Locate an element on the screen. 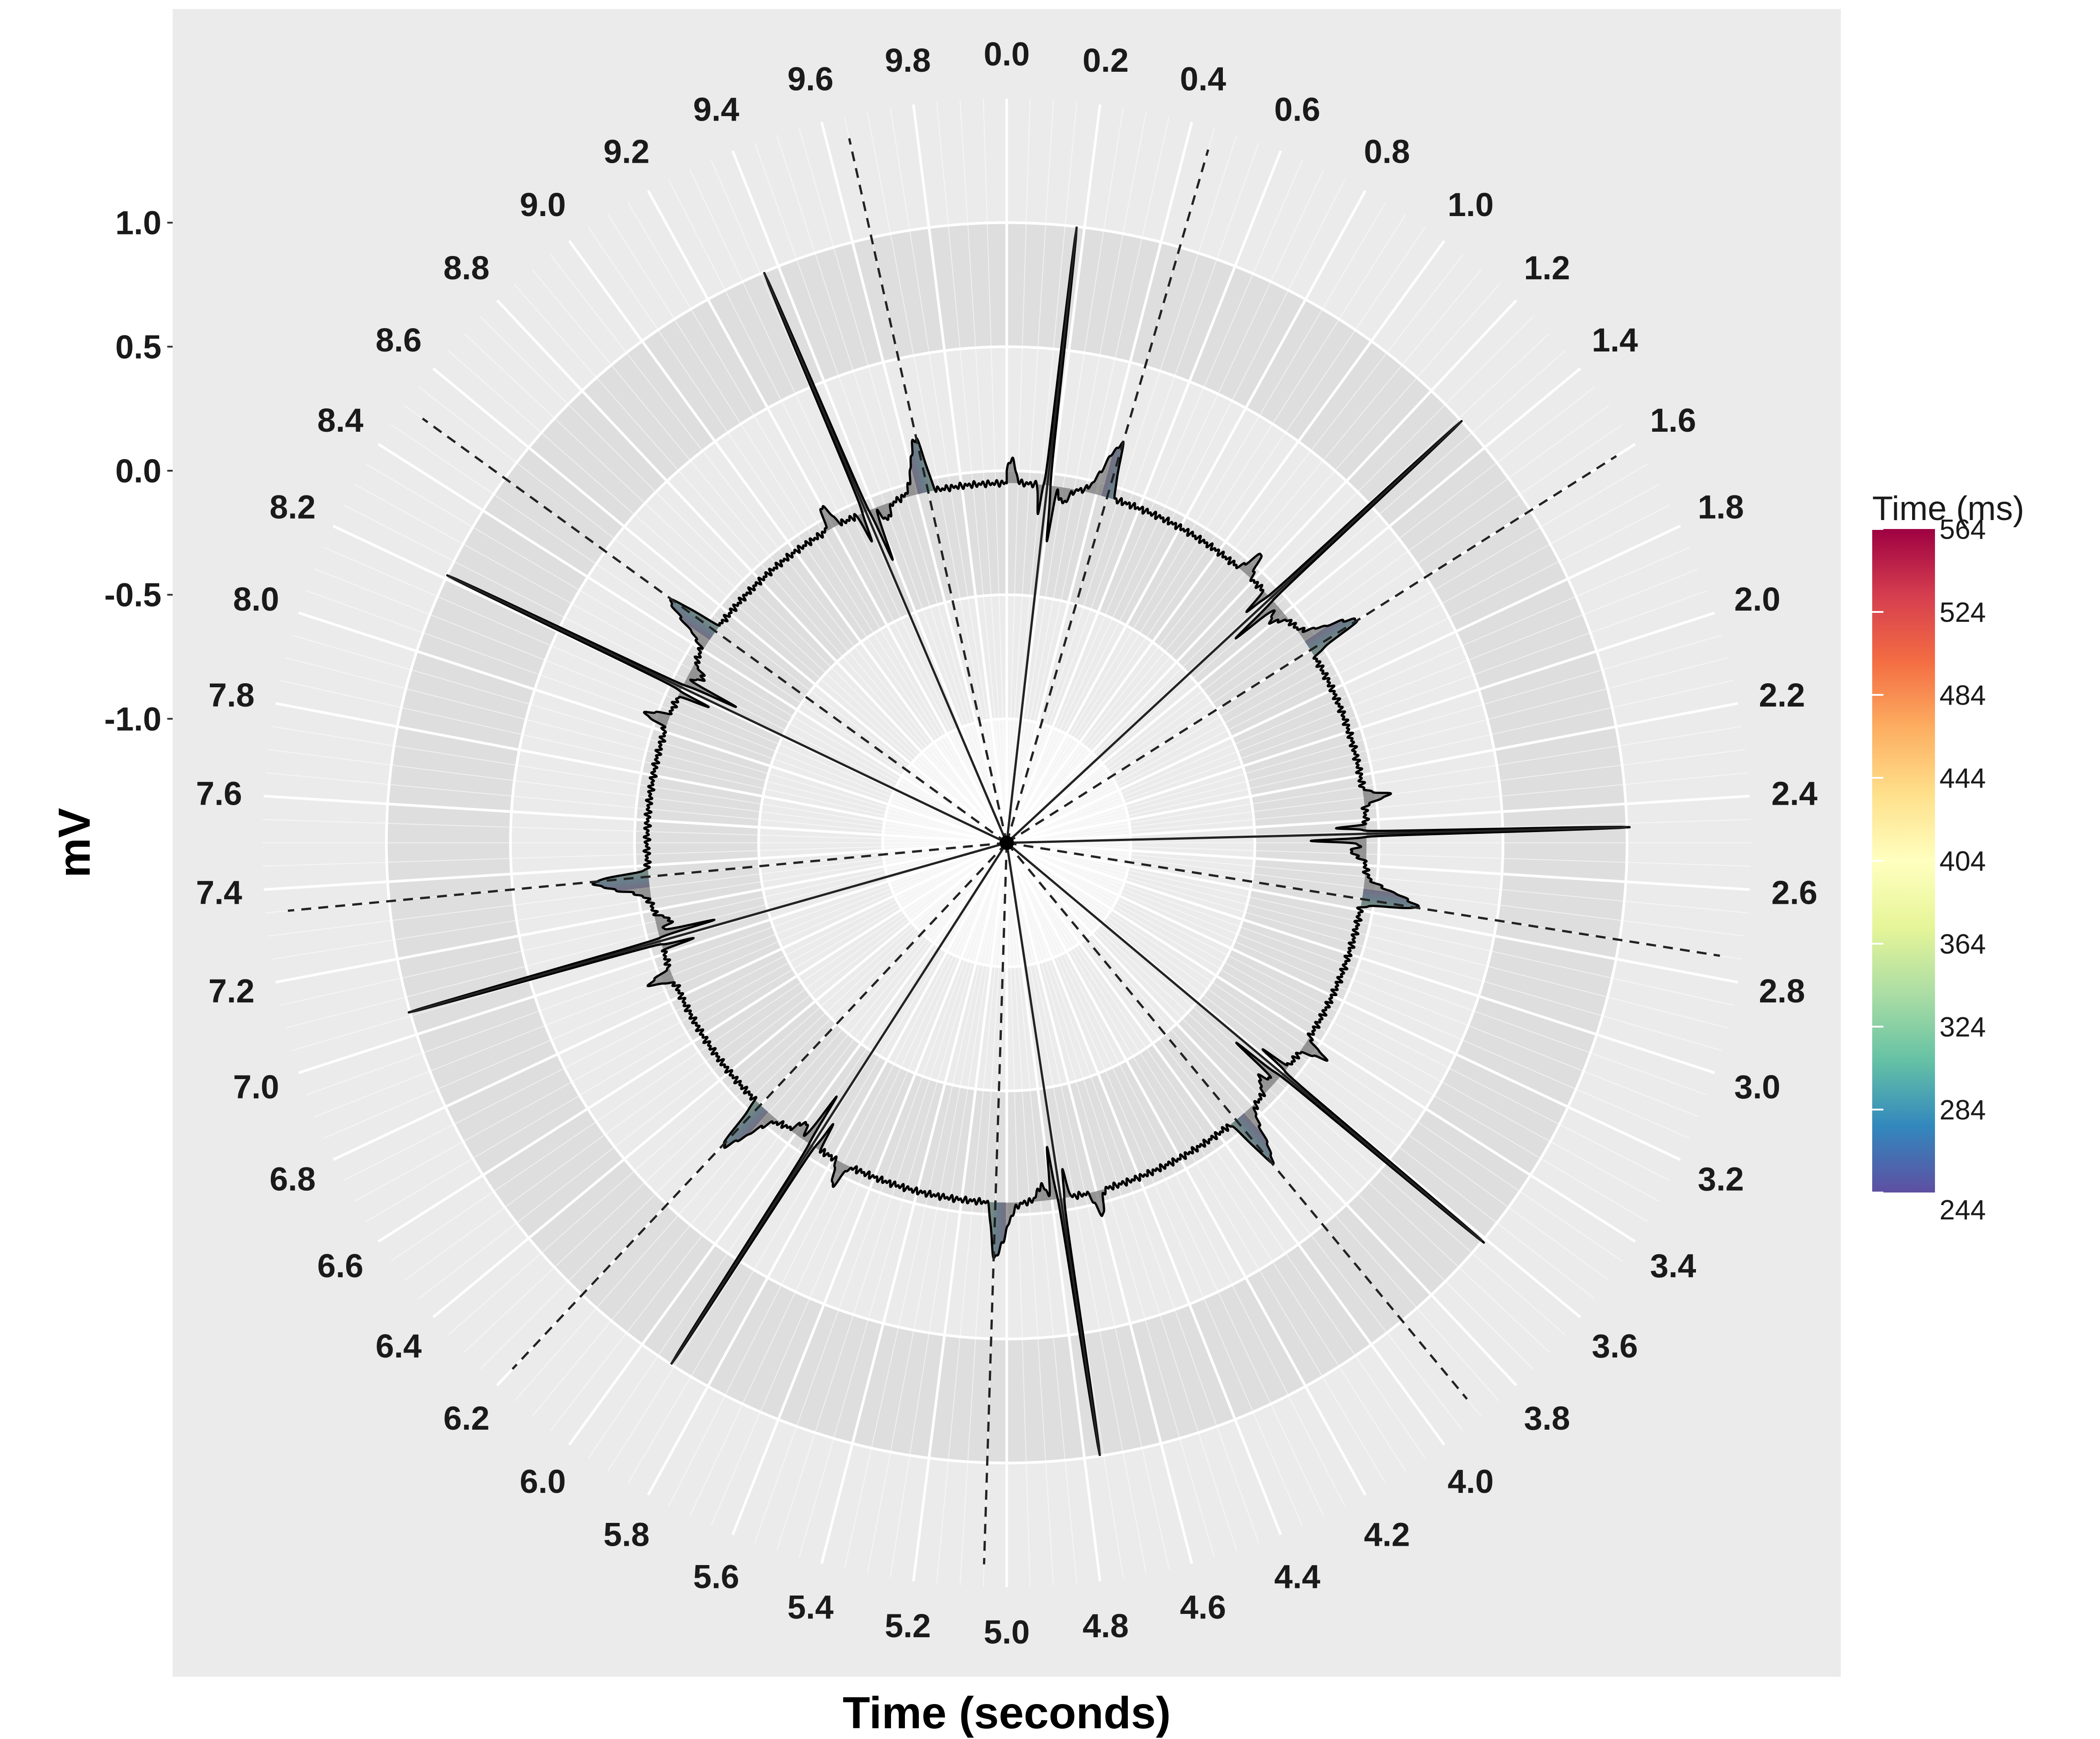  theta-tick-label: 5.2 is located at coordinates (908, 1625).